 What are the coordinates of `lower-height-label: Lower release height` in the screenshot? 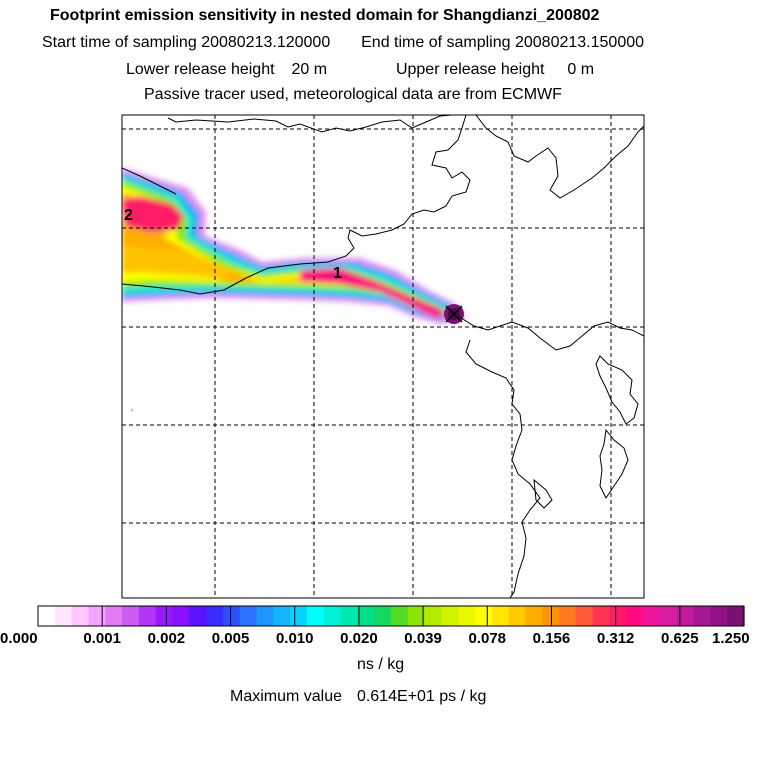 It's located at (200, 69).